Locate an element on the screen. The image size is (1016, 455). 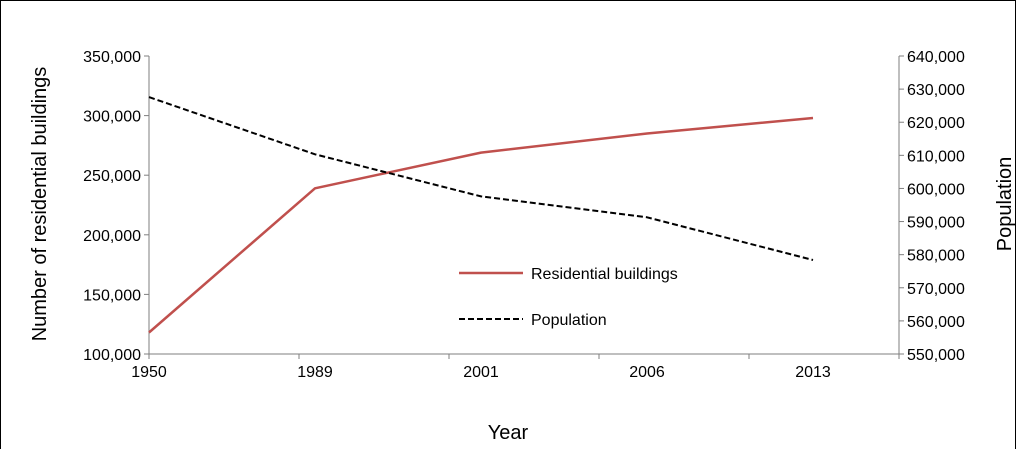
y2-tick-label: 550,000 is located at coordinates (936, 355).